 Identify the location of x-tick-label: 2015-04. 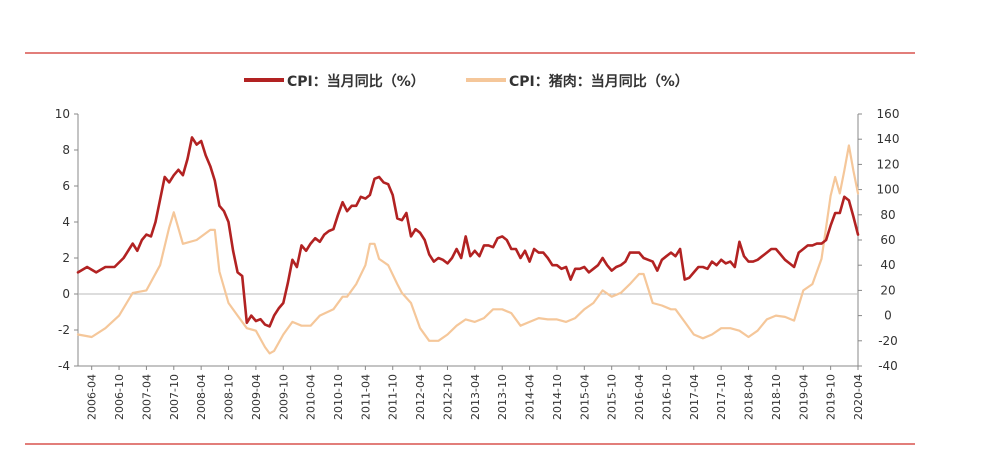
(584, 397).